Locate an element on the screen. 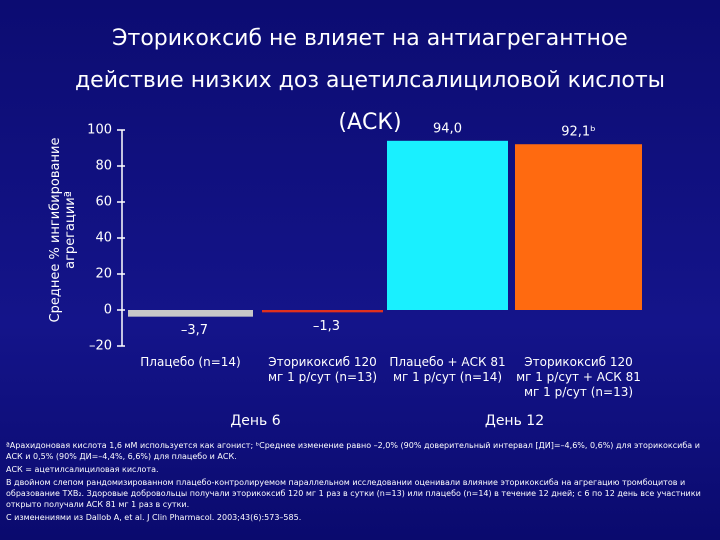 The width and height of the screenshot is (720, 540). value-label: –1,3 is located at coordinates (326, 326).